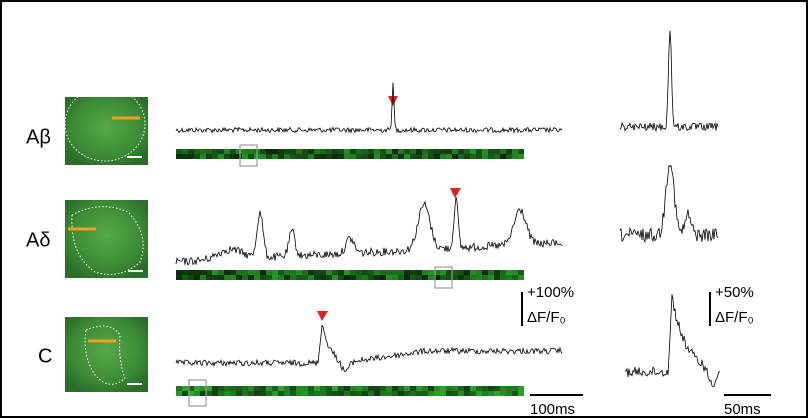 The image size is (808, 418). I want to click on row-label: Aβ, so click(38, 137).